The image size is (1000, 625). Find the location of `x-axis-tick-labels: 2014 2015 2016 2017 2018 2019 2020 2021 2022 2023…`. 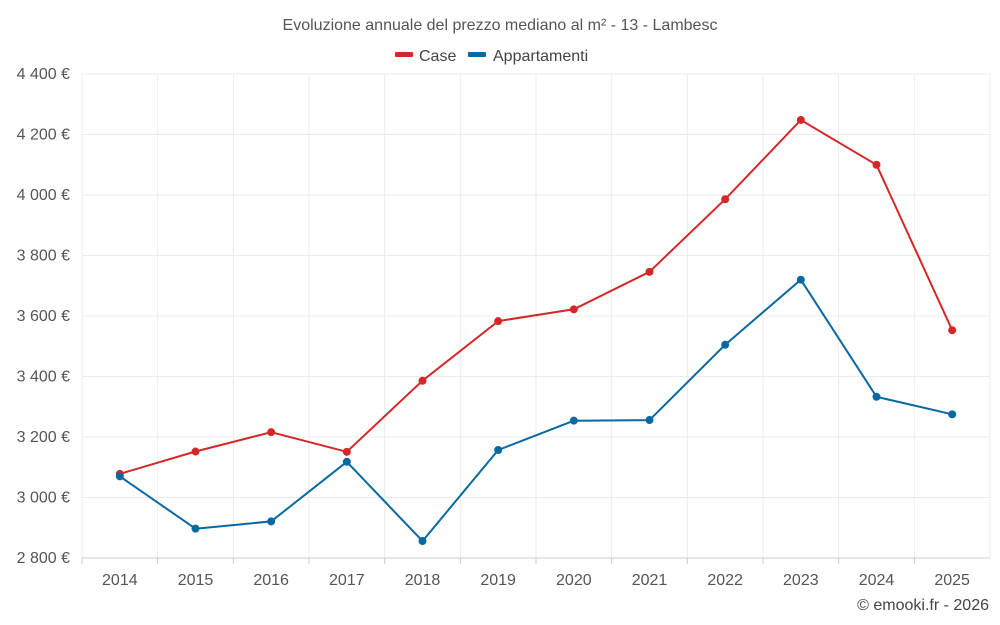

x-axis-tick-labels: 2014 2015 2016 2017 2018 2019 2020 2021 2022 2023… is located at coordinates (525, 573).